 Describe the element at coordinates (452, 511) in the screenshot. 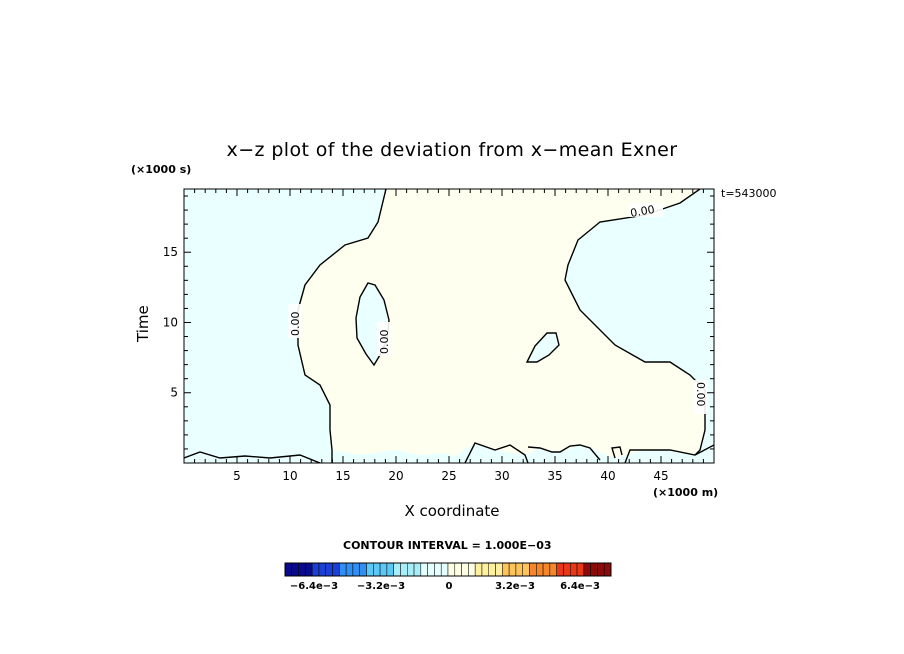

I see `x-axis-label: X coordinate` at that location.